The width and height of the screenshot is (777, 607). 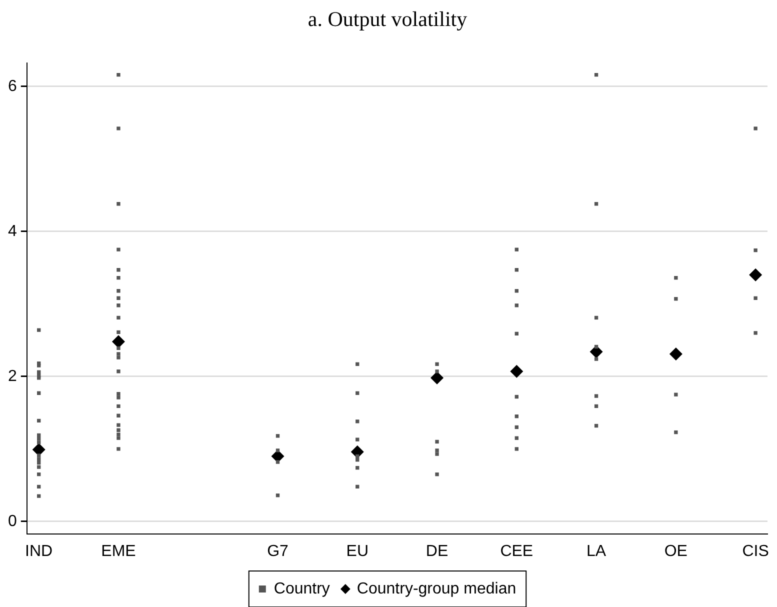 I want to click on x-tick-label: EU, so click(x=357, y=551).